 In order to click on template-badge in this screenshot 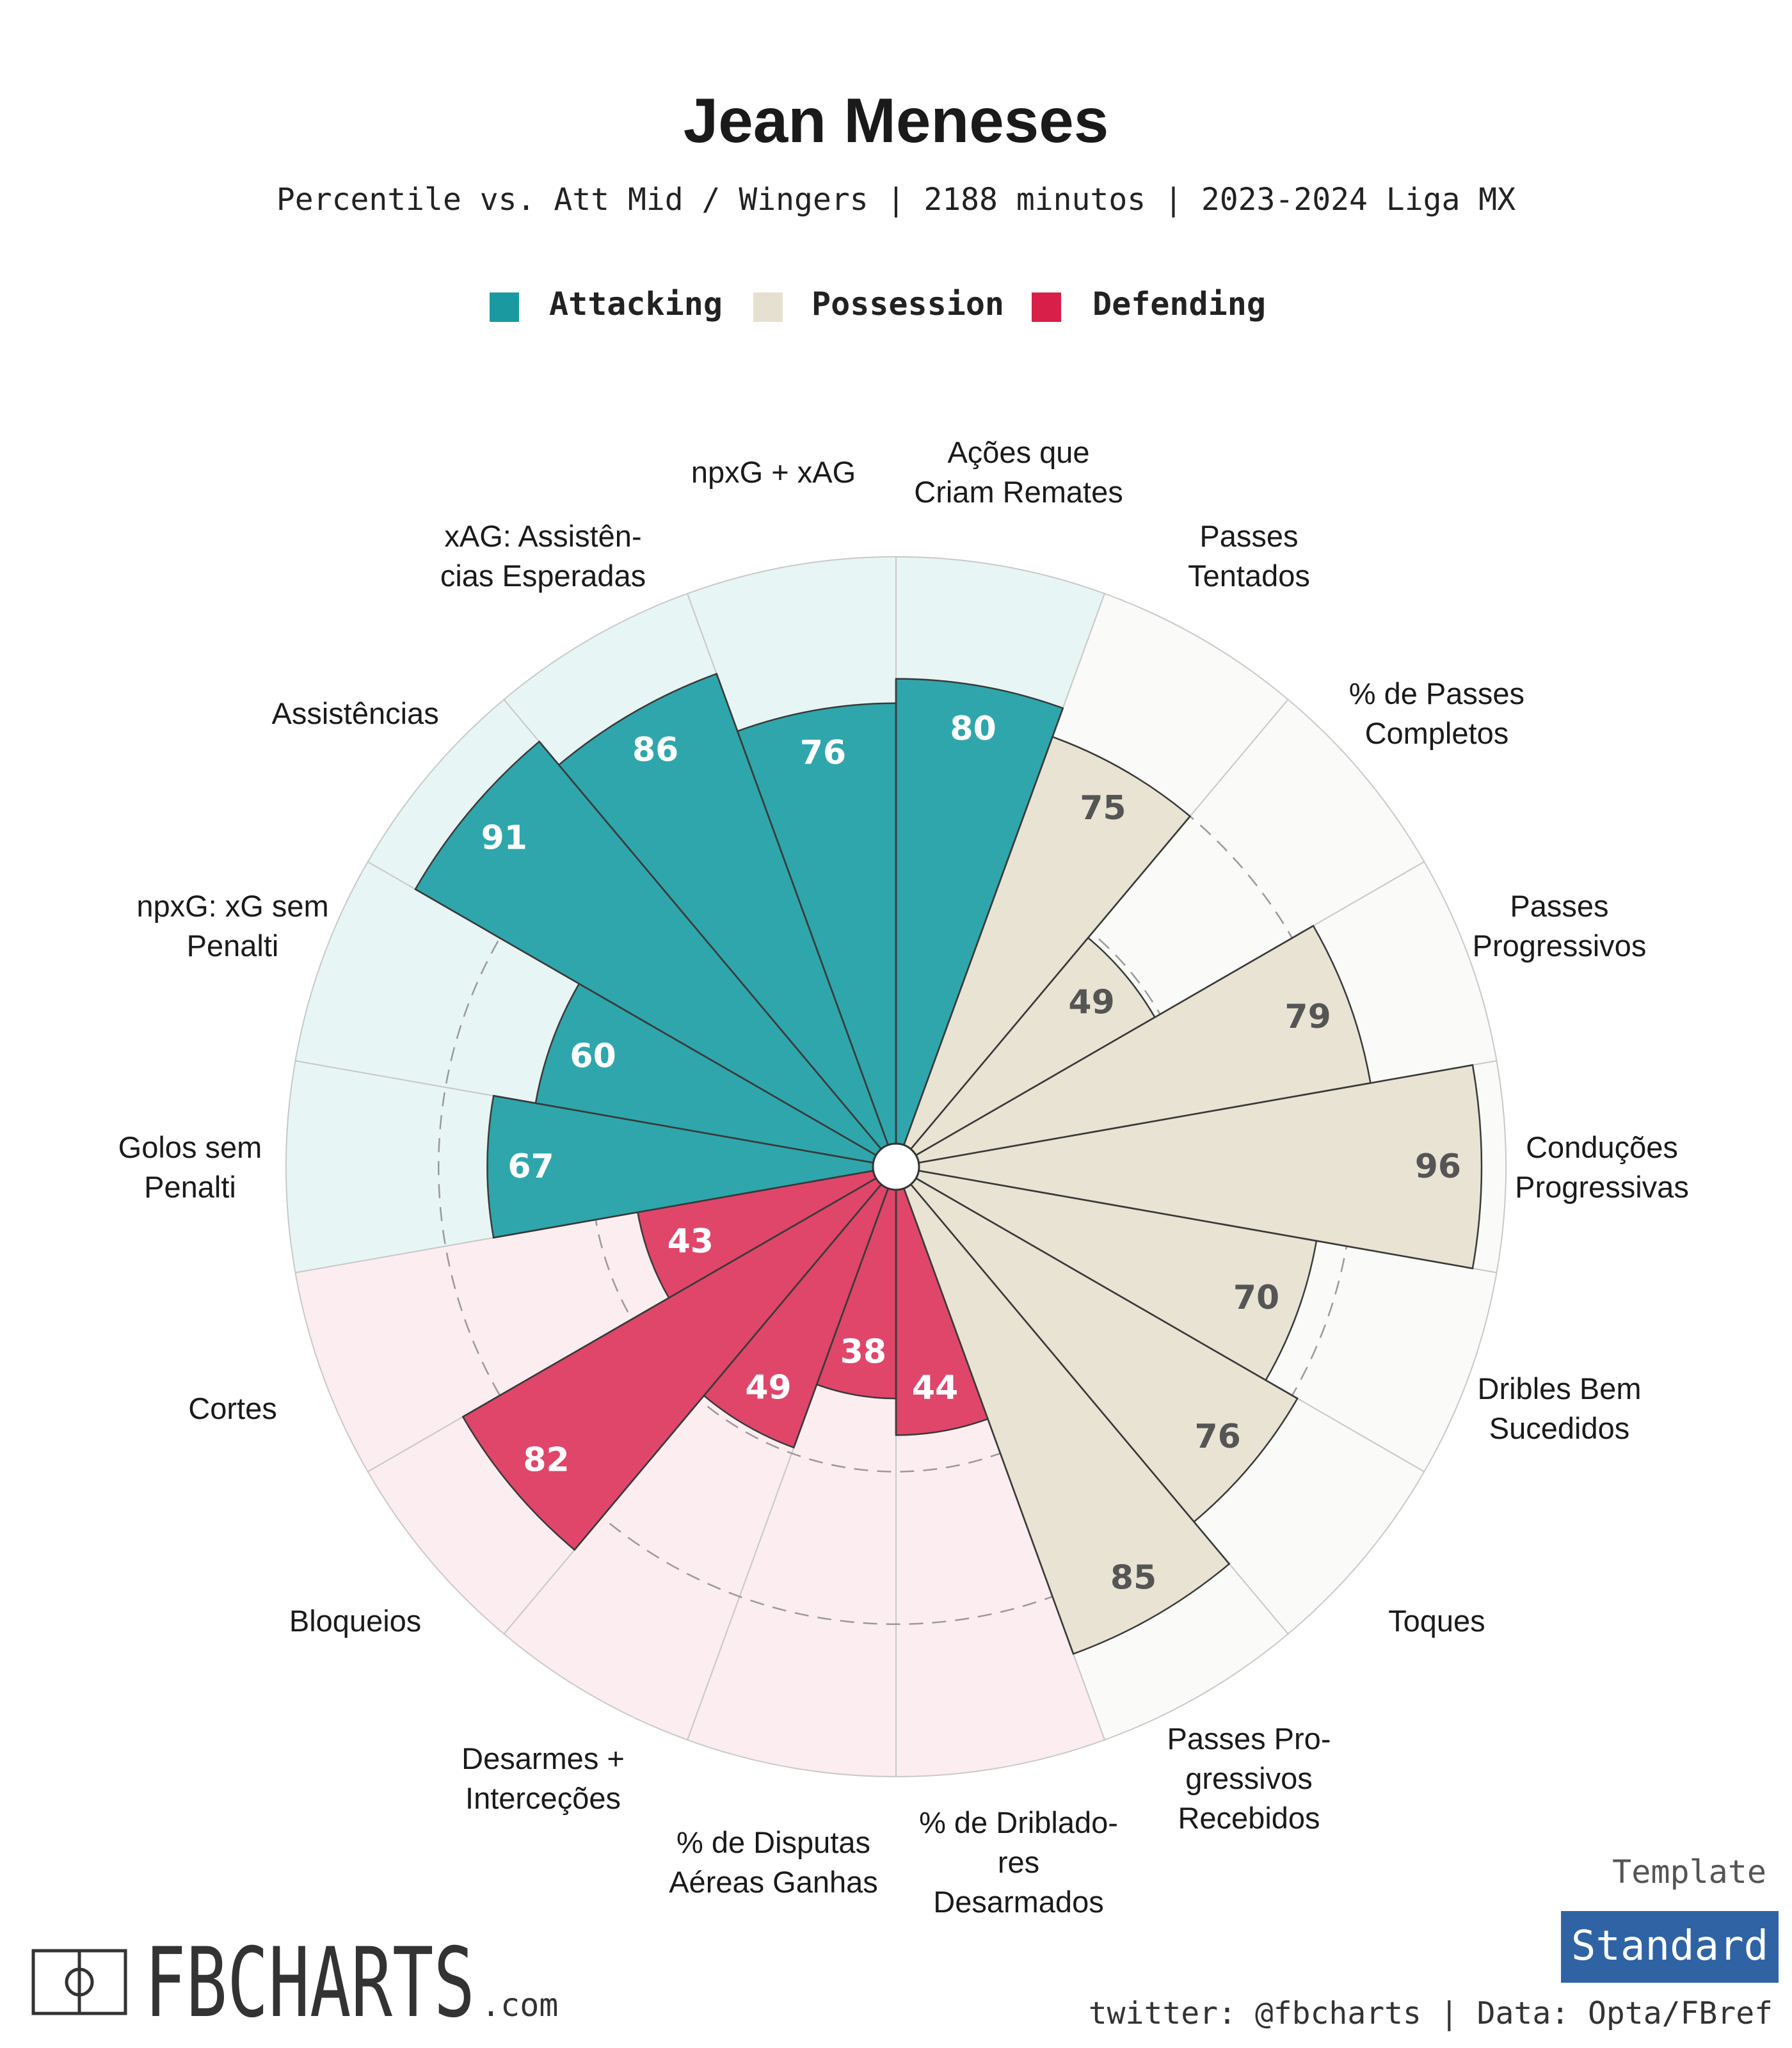, I will do `click(1670, 1947)`.